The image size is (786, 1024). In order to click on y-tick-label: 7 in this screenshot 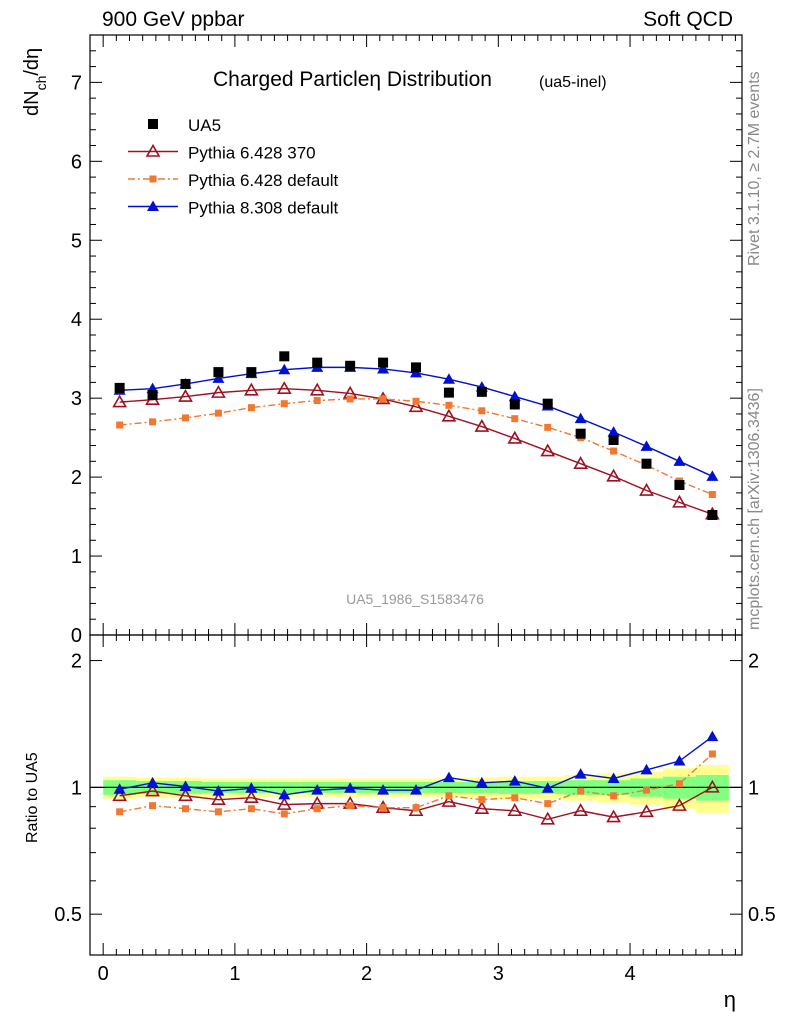, I will do `click(76, 83)`.